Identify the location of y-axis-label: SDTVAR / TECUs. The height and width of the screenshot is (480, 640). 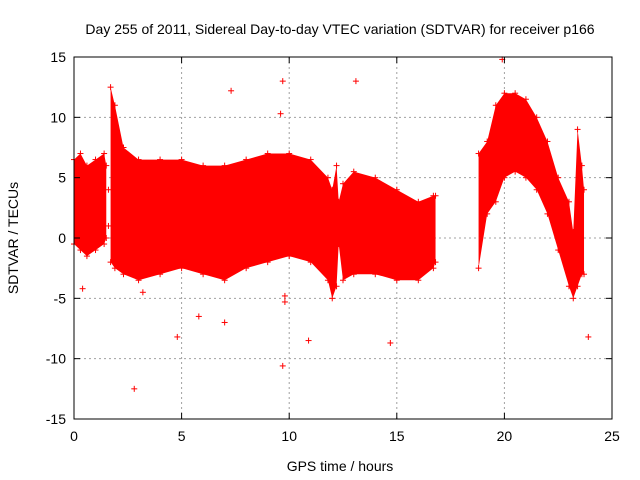
(13, 238).